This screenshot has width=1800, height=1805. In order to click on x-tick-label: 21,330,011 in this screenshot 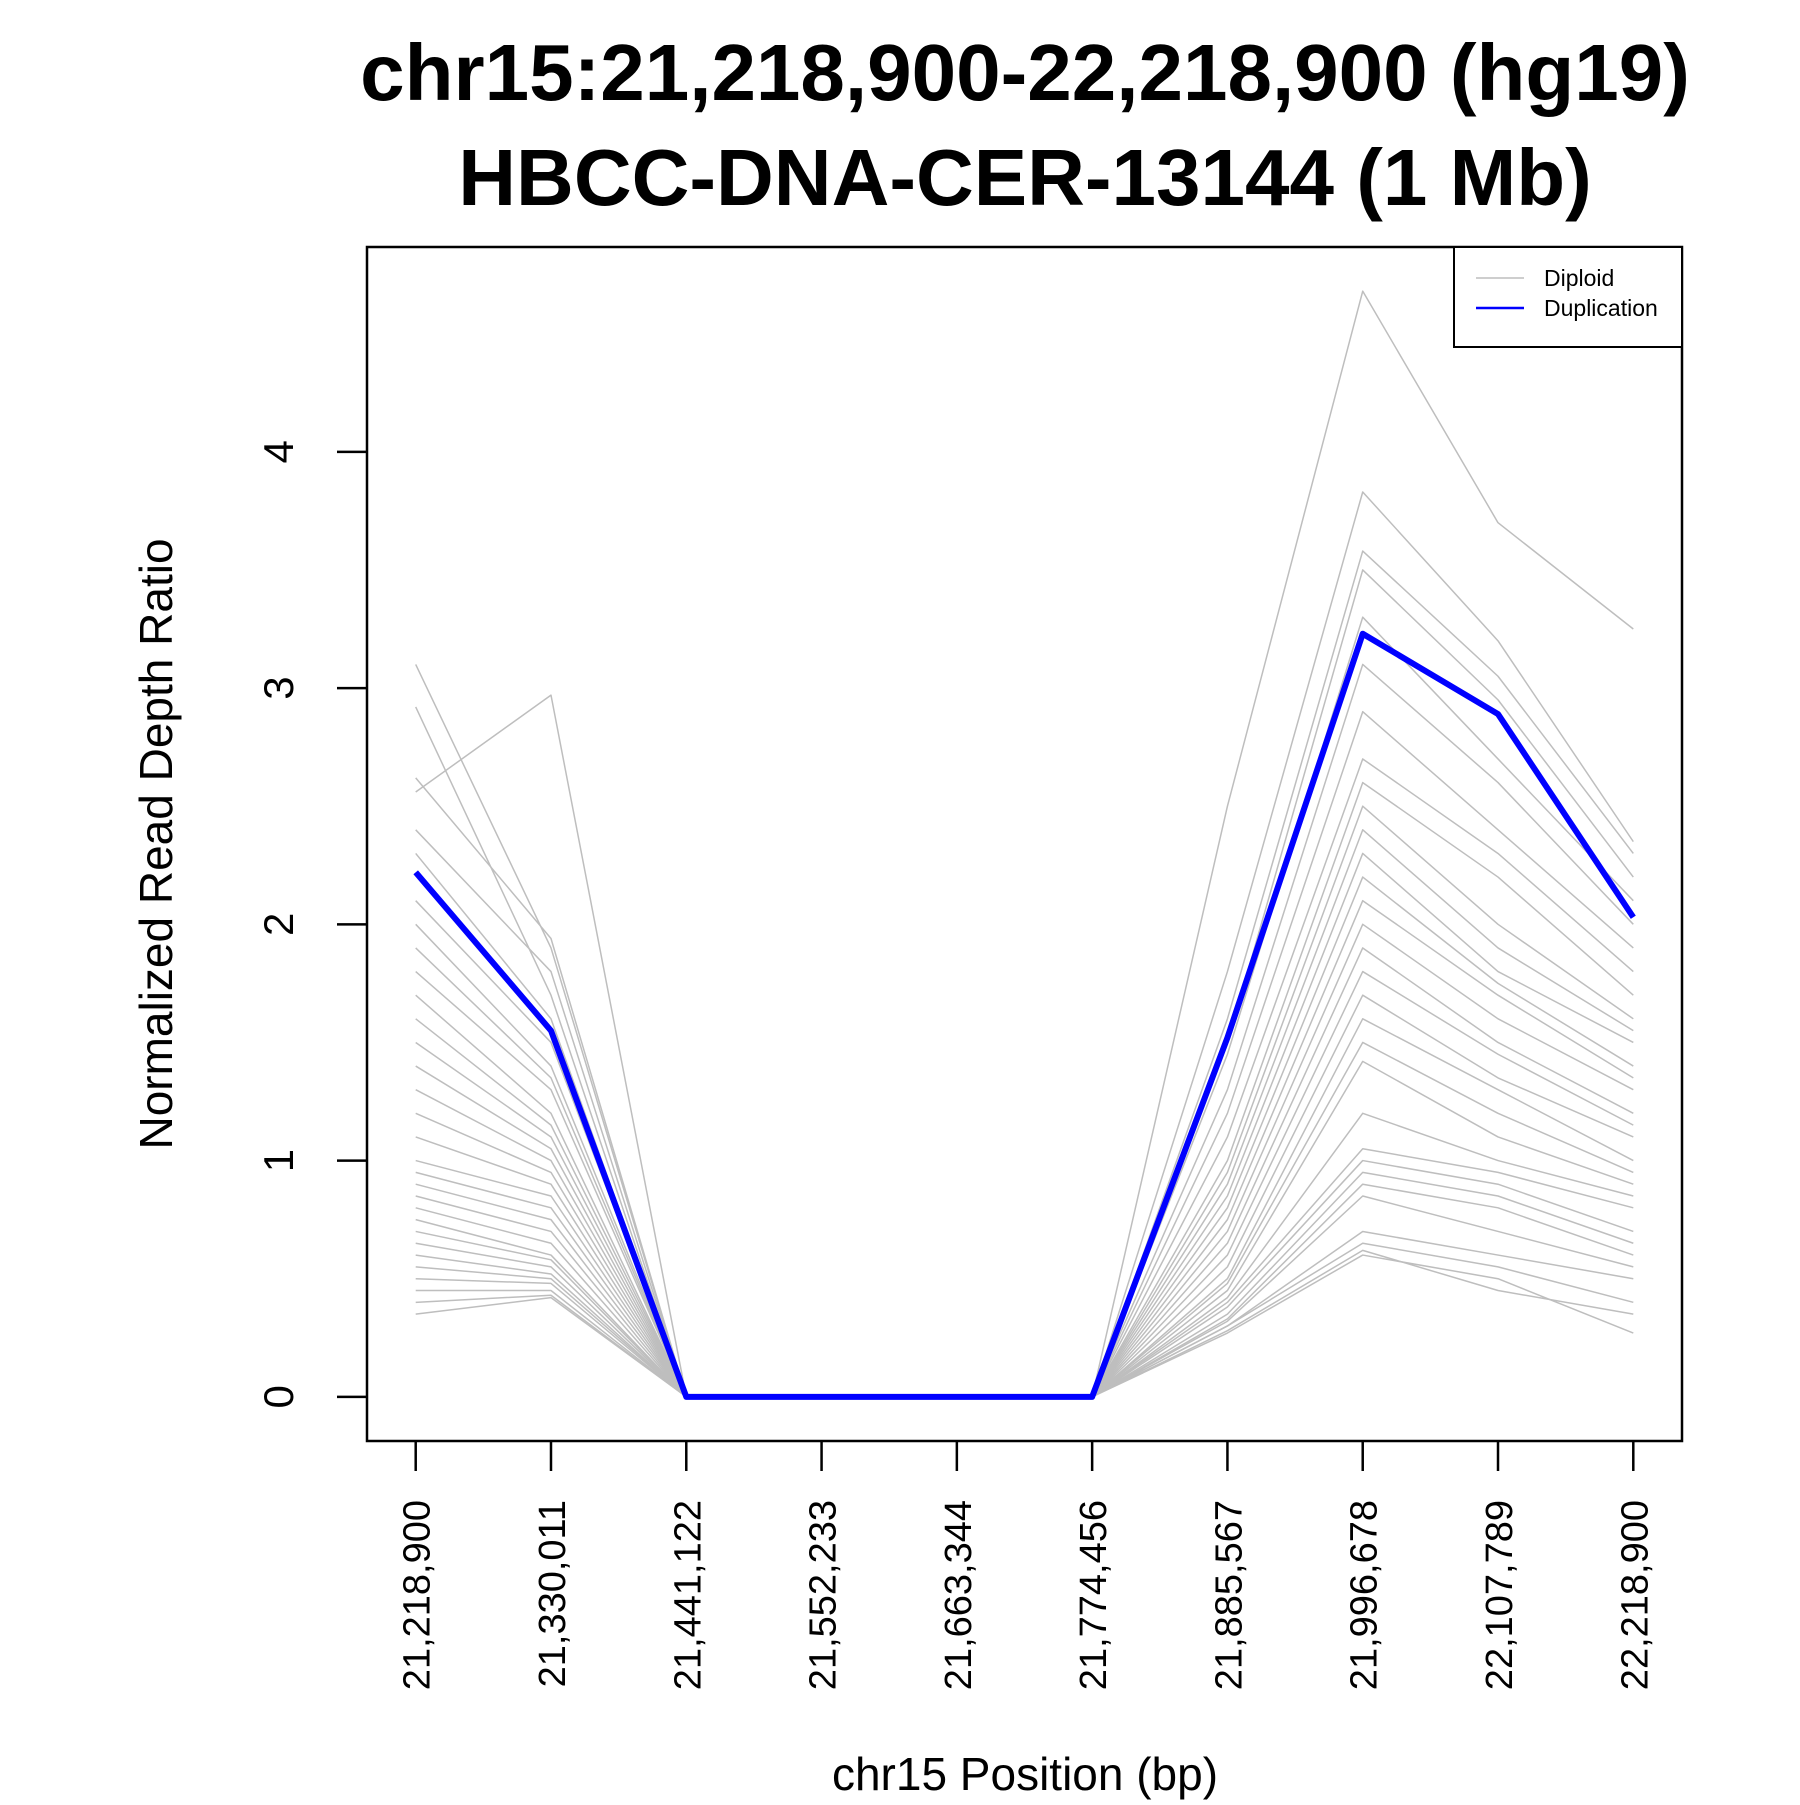, I will do `click(553, 1593)`.